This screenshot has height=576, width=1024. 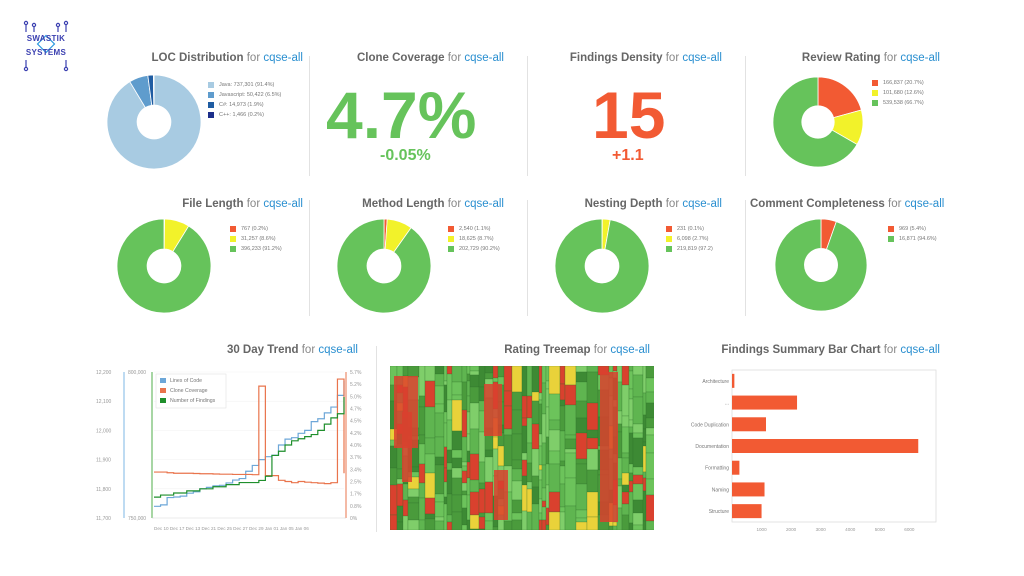 What do you see at coordinates (912, 229) in the screenshot?
I see `legend-item: 969 (5.4%)` at bounding box center [912, 229].